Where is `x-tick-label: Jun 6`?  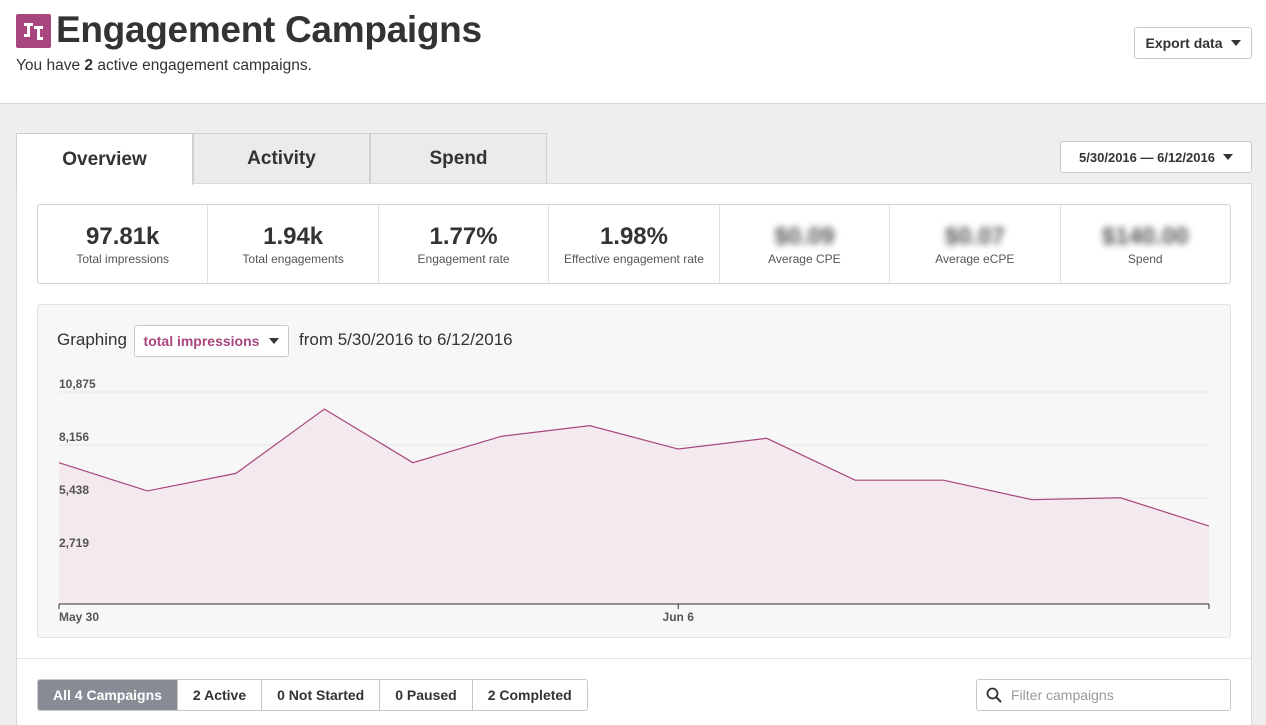 x-tick-label: Jun 6 is located at coordinates (679, 617).